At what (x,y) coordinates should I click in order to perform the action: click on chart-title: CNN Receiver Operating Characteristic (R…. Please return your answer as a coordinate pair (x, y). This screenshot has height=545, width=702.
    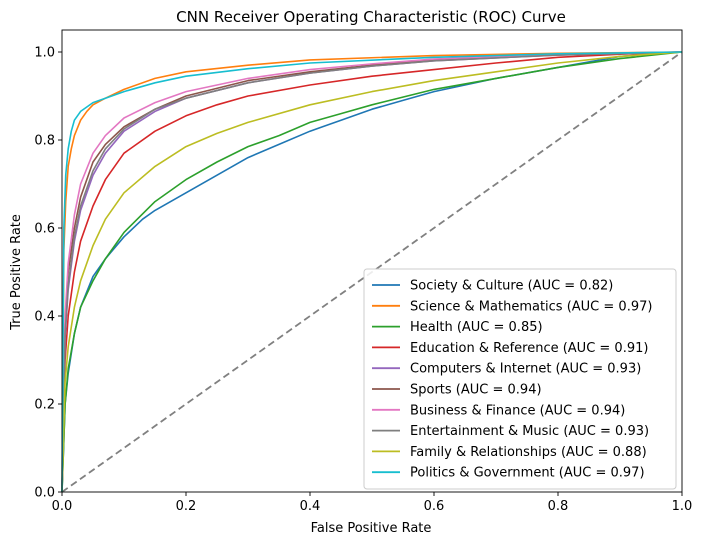
    Looking at the image, I should click on (371, 17).